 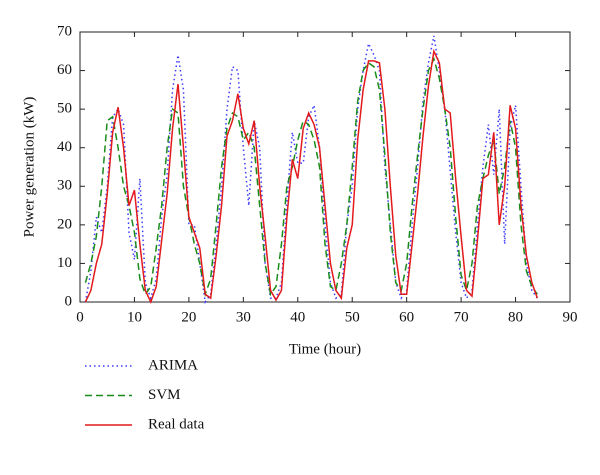 I want to click on y-tick-label: 20, so click(x=64, y=224).